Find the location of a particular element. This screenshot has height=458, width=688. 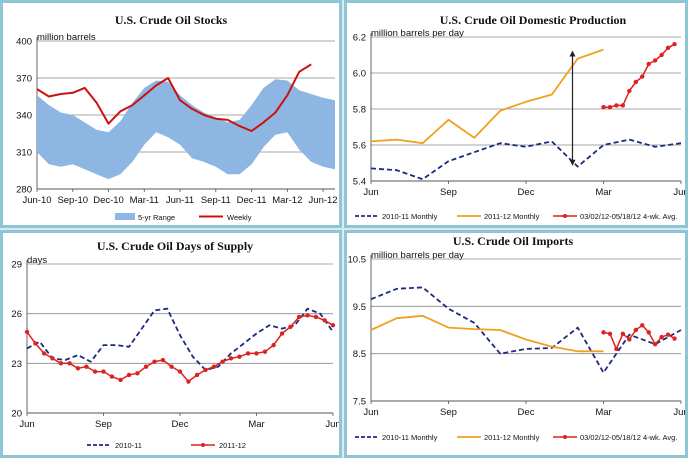

y-tick-label: 10.5 is located at coordinates (357, 260).